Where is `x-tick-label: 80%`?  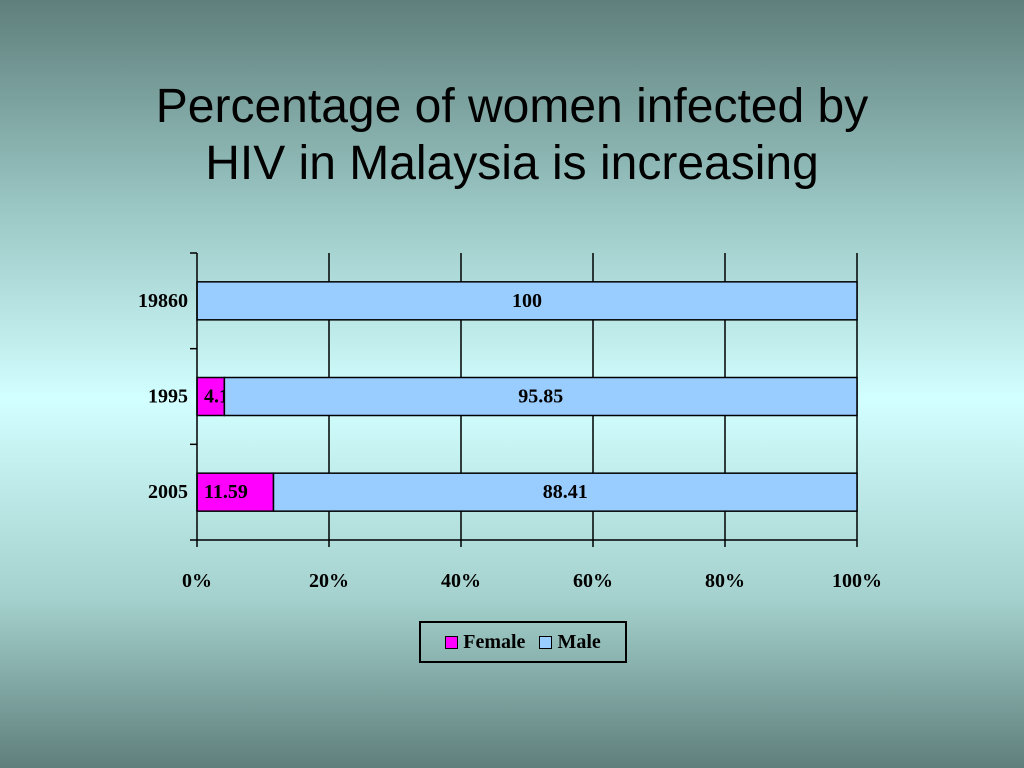
x-tick-label: 80% is located at coordinates (725, 581).